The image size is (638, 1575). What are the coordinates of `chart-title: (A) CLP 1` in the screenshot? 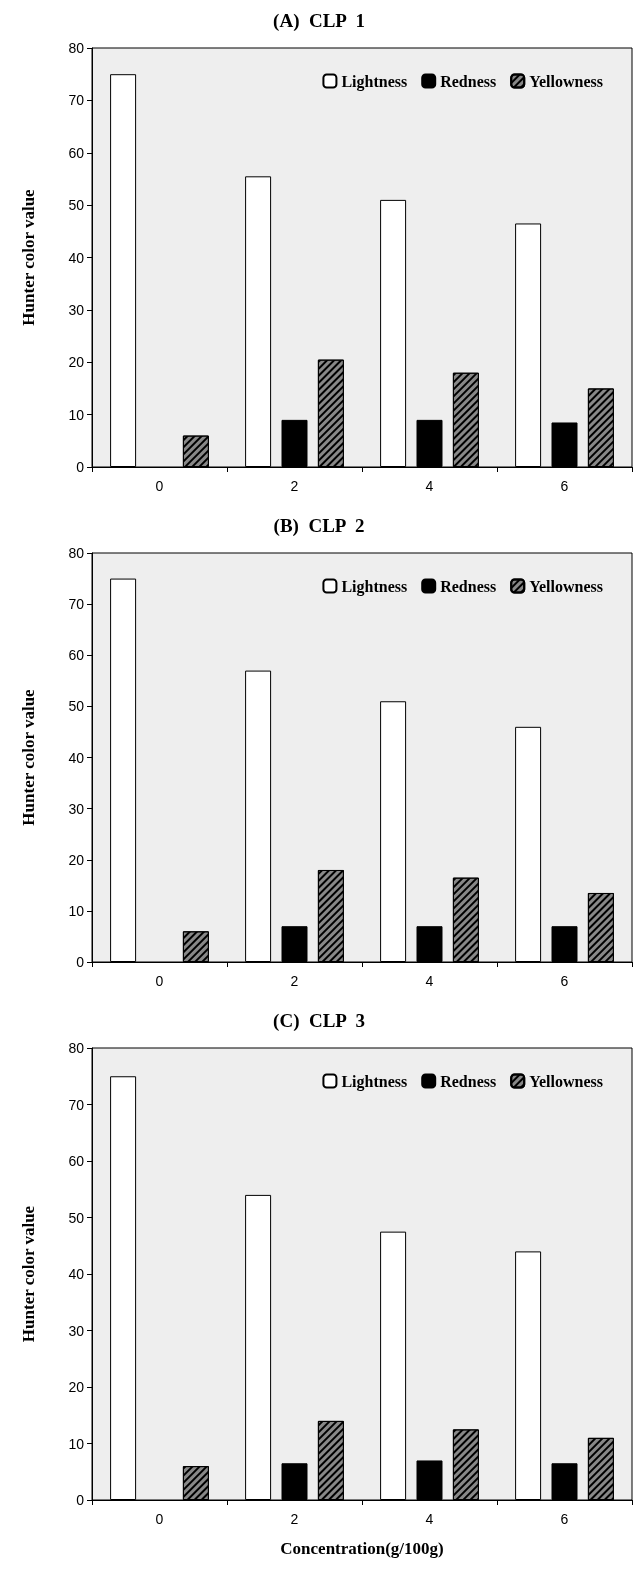 It's located at (319, 21).